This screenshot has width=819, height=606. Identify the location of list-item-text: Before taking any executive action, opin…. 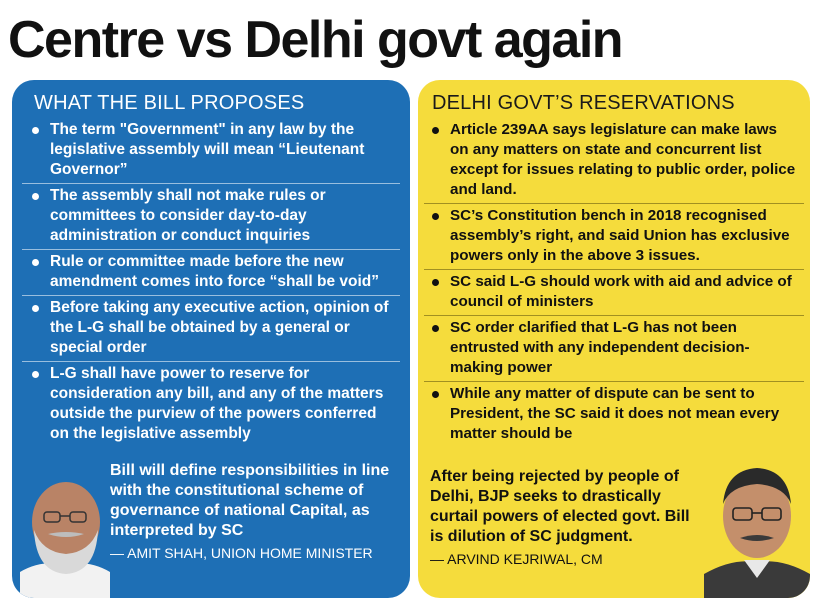
(219, 327).